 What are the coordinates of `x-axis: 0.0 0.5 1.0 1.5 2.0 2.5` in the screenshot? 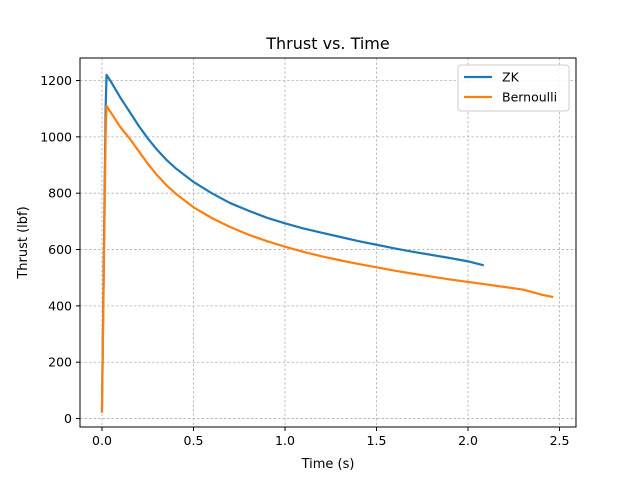 It's located at (330, 437).